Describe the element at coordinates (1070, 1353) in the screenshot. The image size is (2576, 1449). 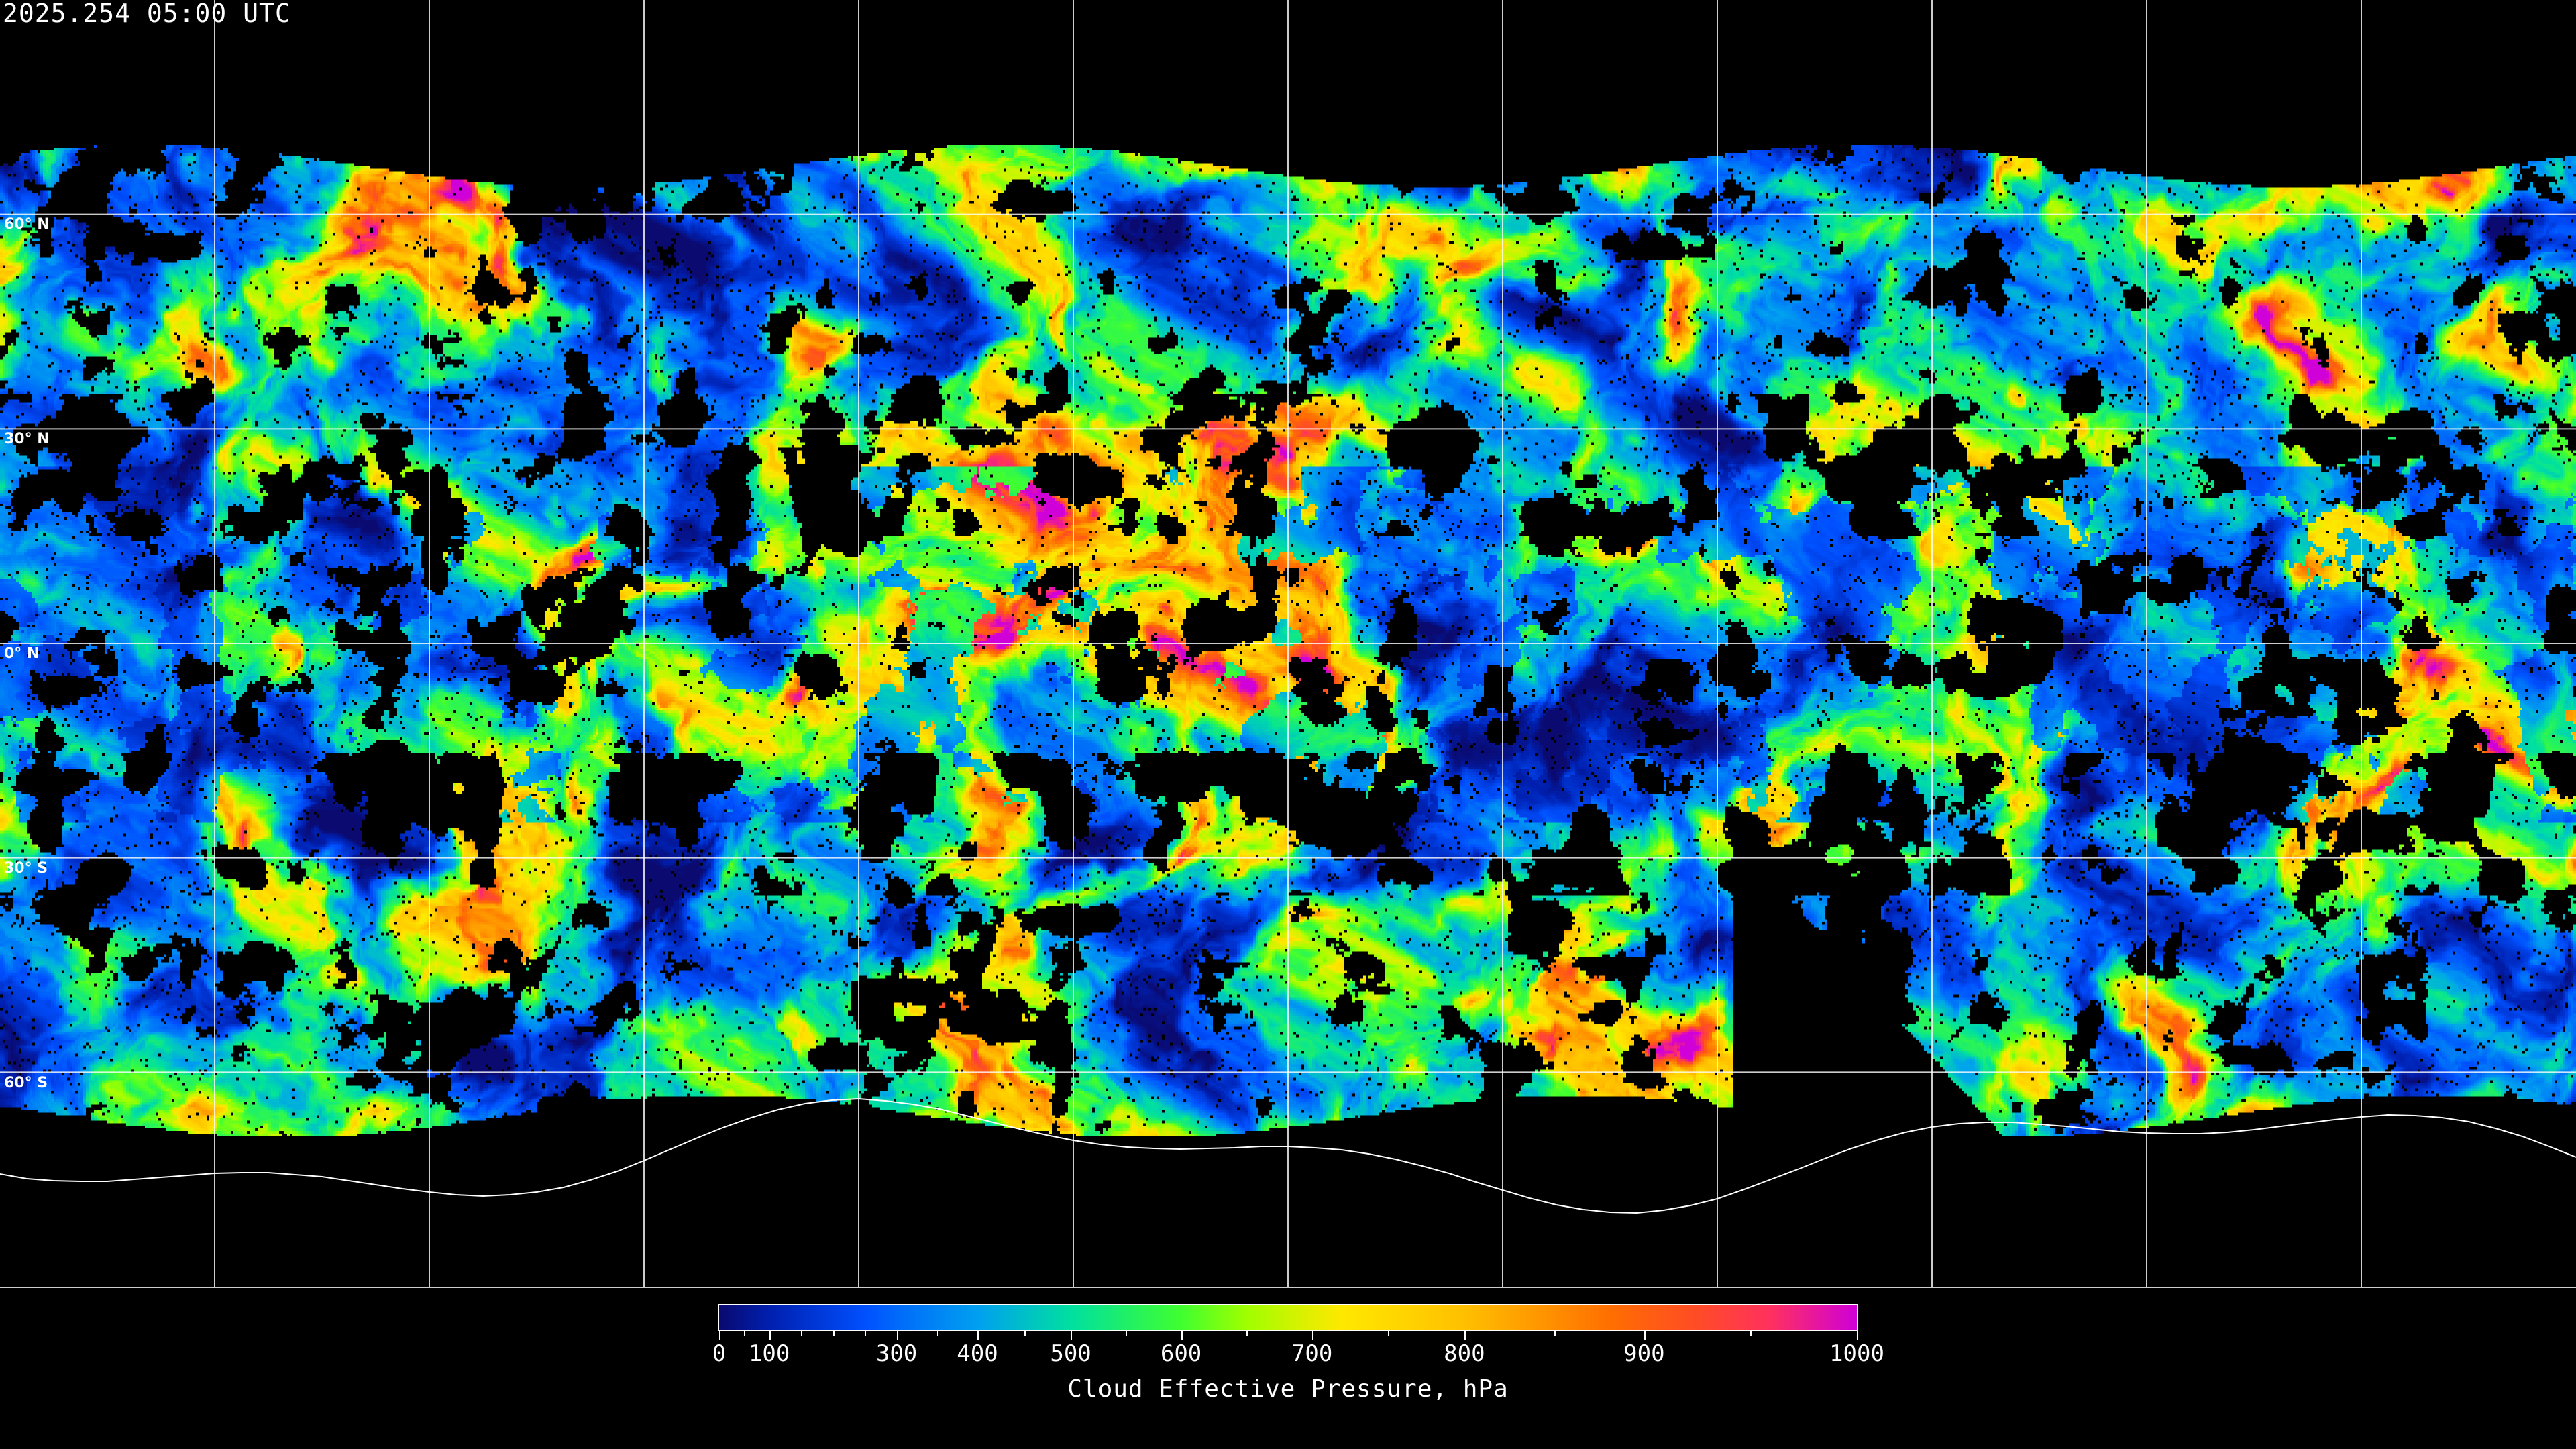
I see `colorbar-tick-label: 500` at that location.